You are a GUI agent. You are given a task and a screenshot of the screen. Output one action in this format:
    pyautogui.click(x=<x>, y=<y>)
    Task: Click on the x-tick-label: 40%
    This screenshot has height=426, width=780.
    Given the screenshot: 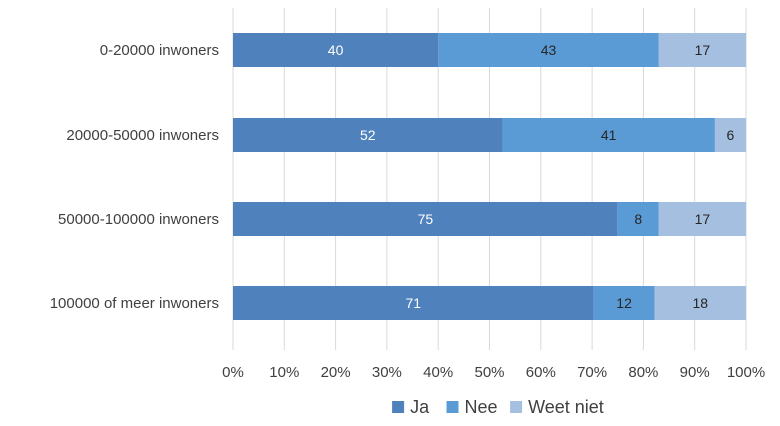 What is the action you would take?
    pyautogui.click(x=438, y=372)
    